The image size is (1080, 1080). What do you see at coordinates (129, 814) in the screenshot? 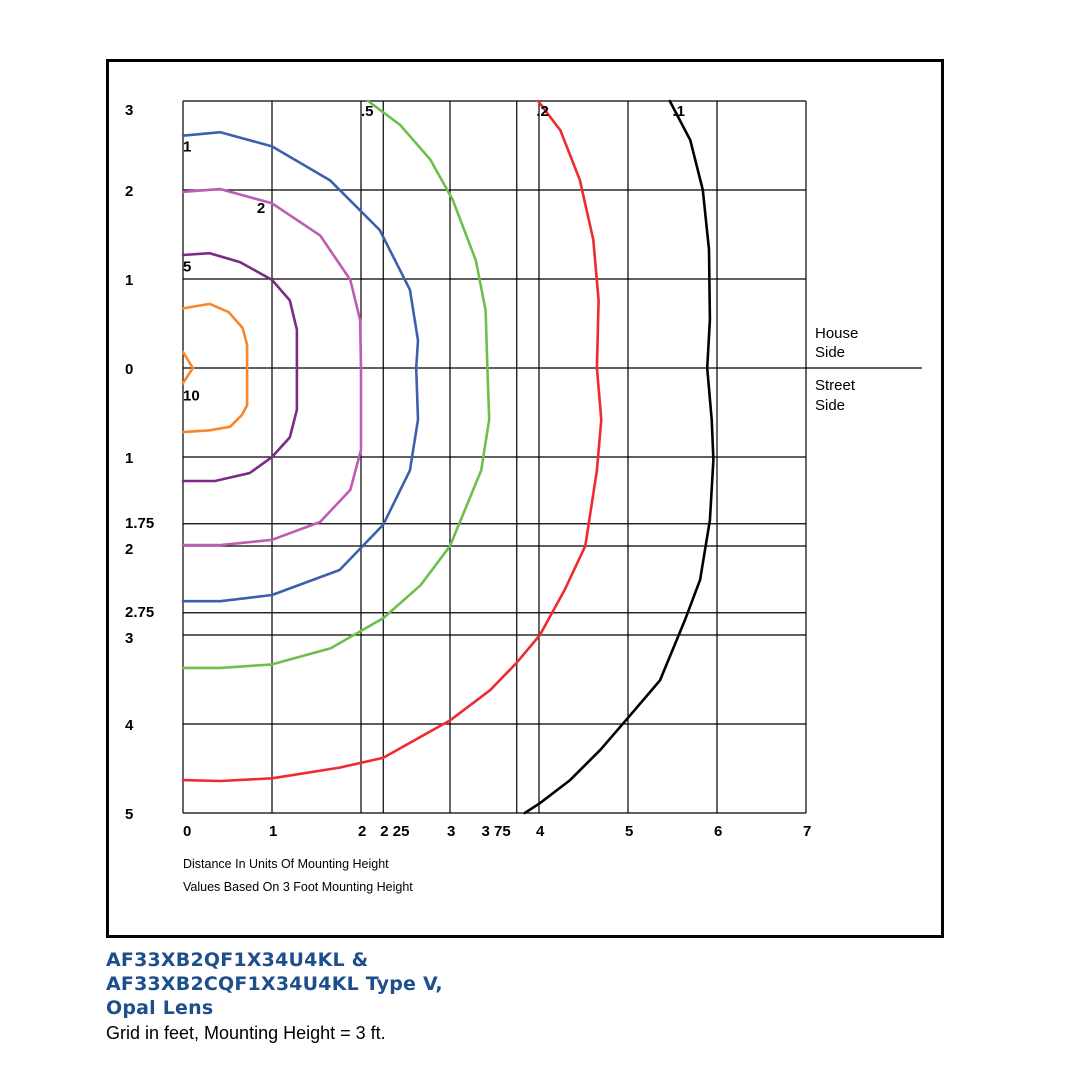
I see `y-tick-label: 5` at bounding box center [129, 814].